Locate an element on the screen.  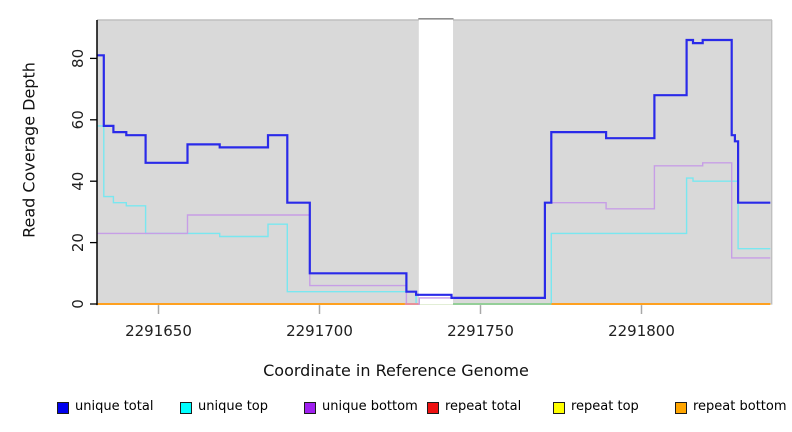
legend-swatch-unique-total is located at coordinates (63, 408).